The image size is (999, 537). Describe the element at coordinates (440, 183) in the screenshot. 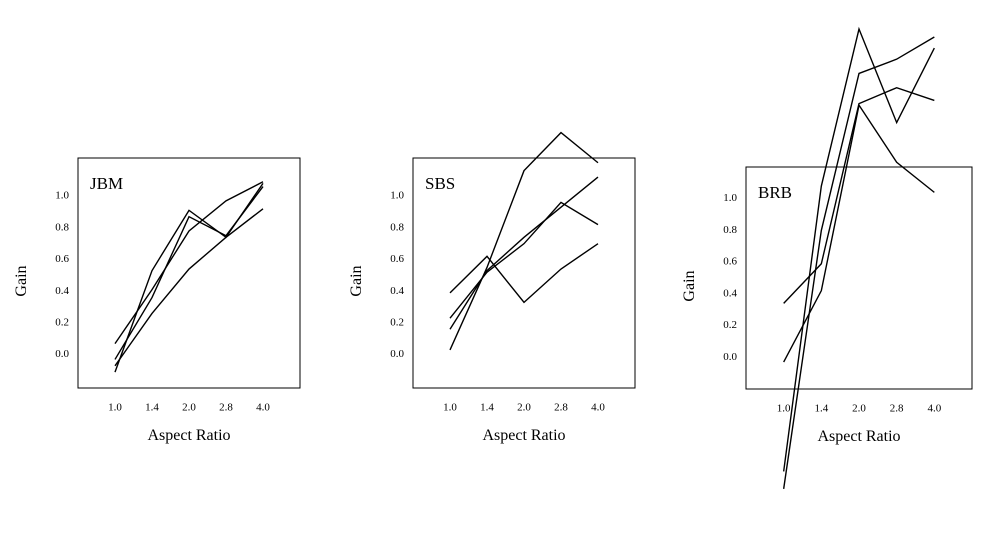

I see `panel-title: SBS` at that location.